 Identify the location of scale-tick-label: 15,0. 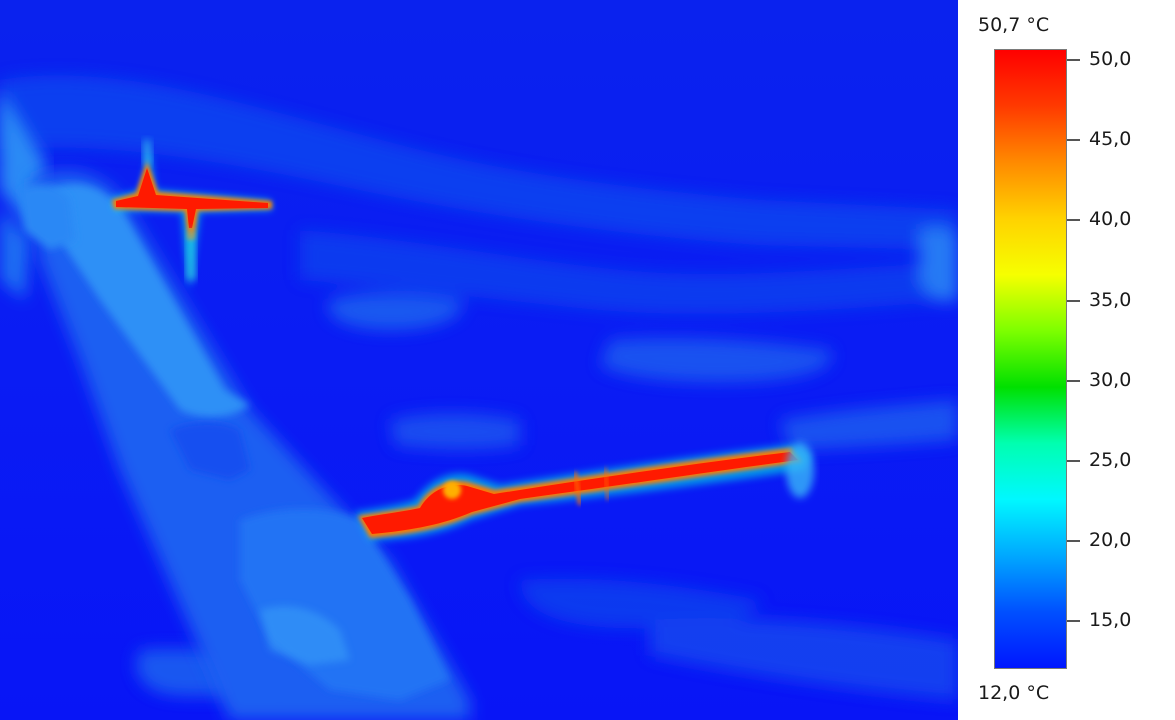
(1110, 620).